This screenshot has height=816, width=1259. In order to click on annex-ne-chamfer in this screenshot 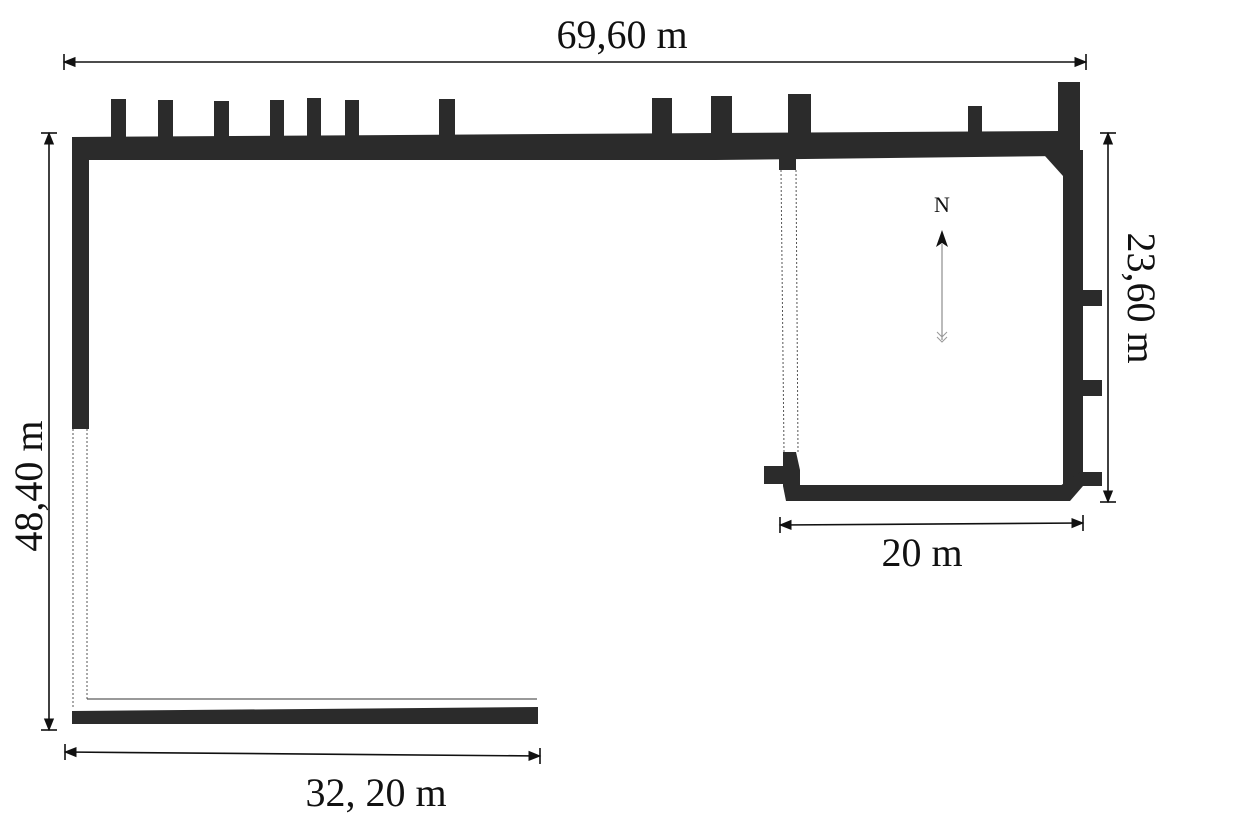, I will do `click(1054, 166)`.